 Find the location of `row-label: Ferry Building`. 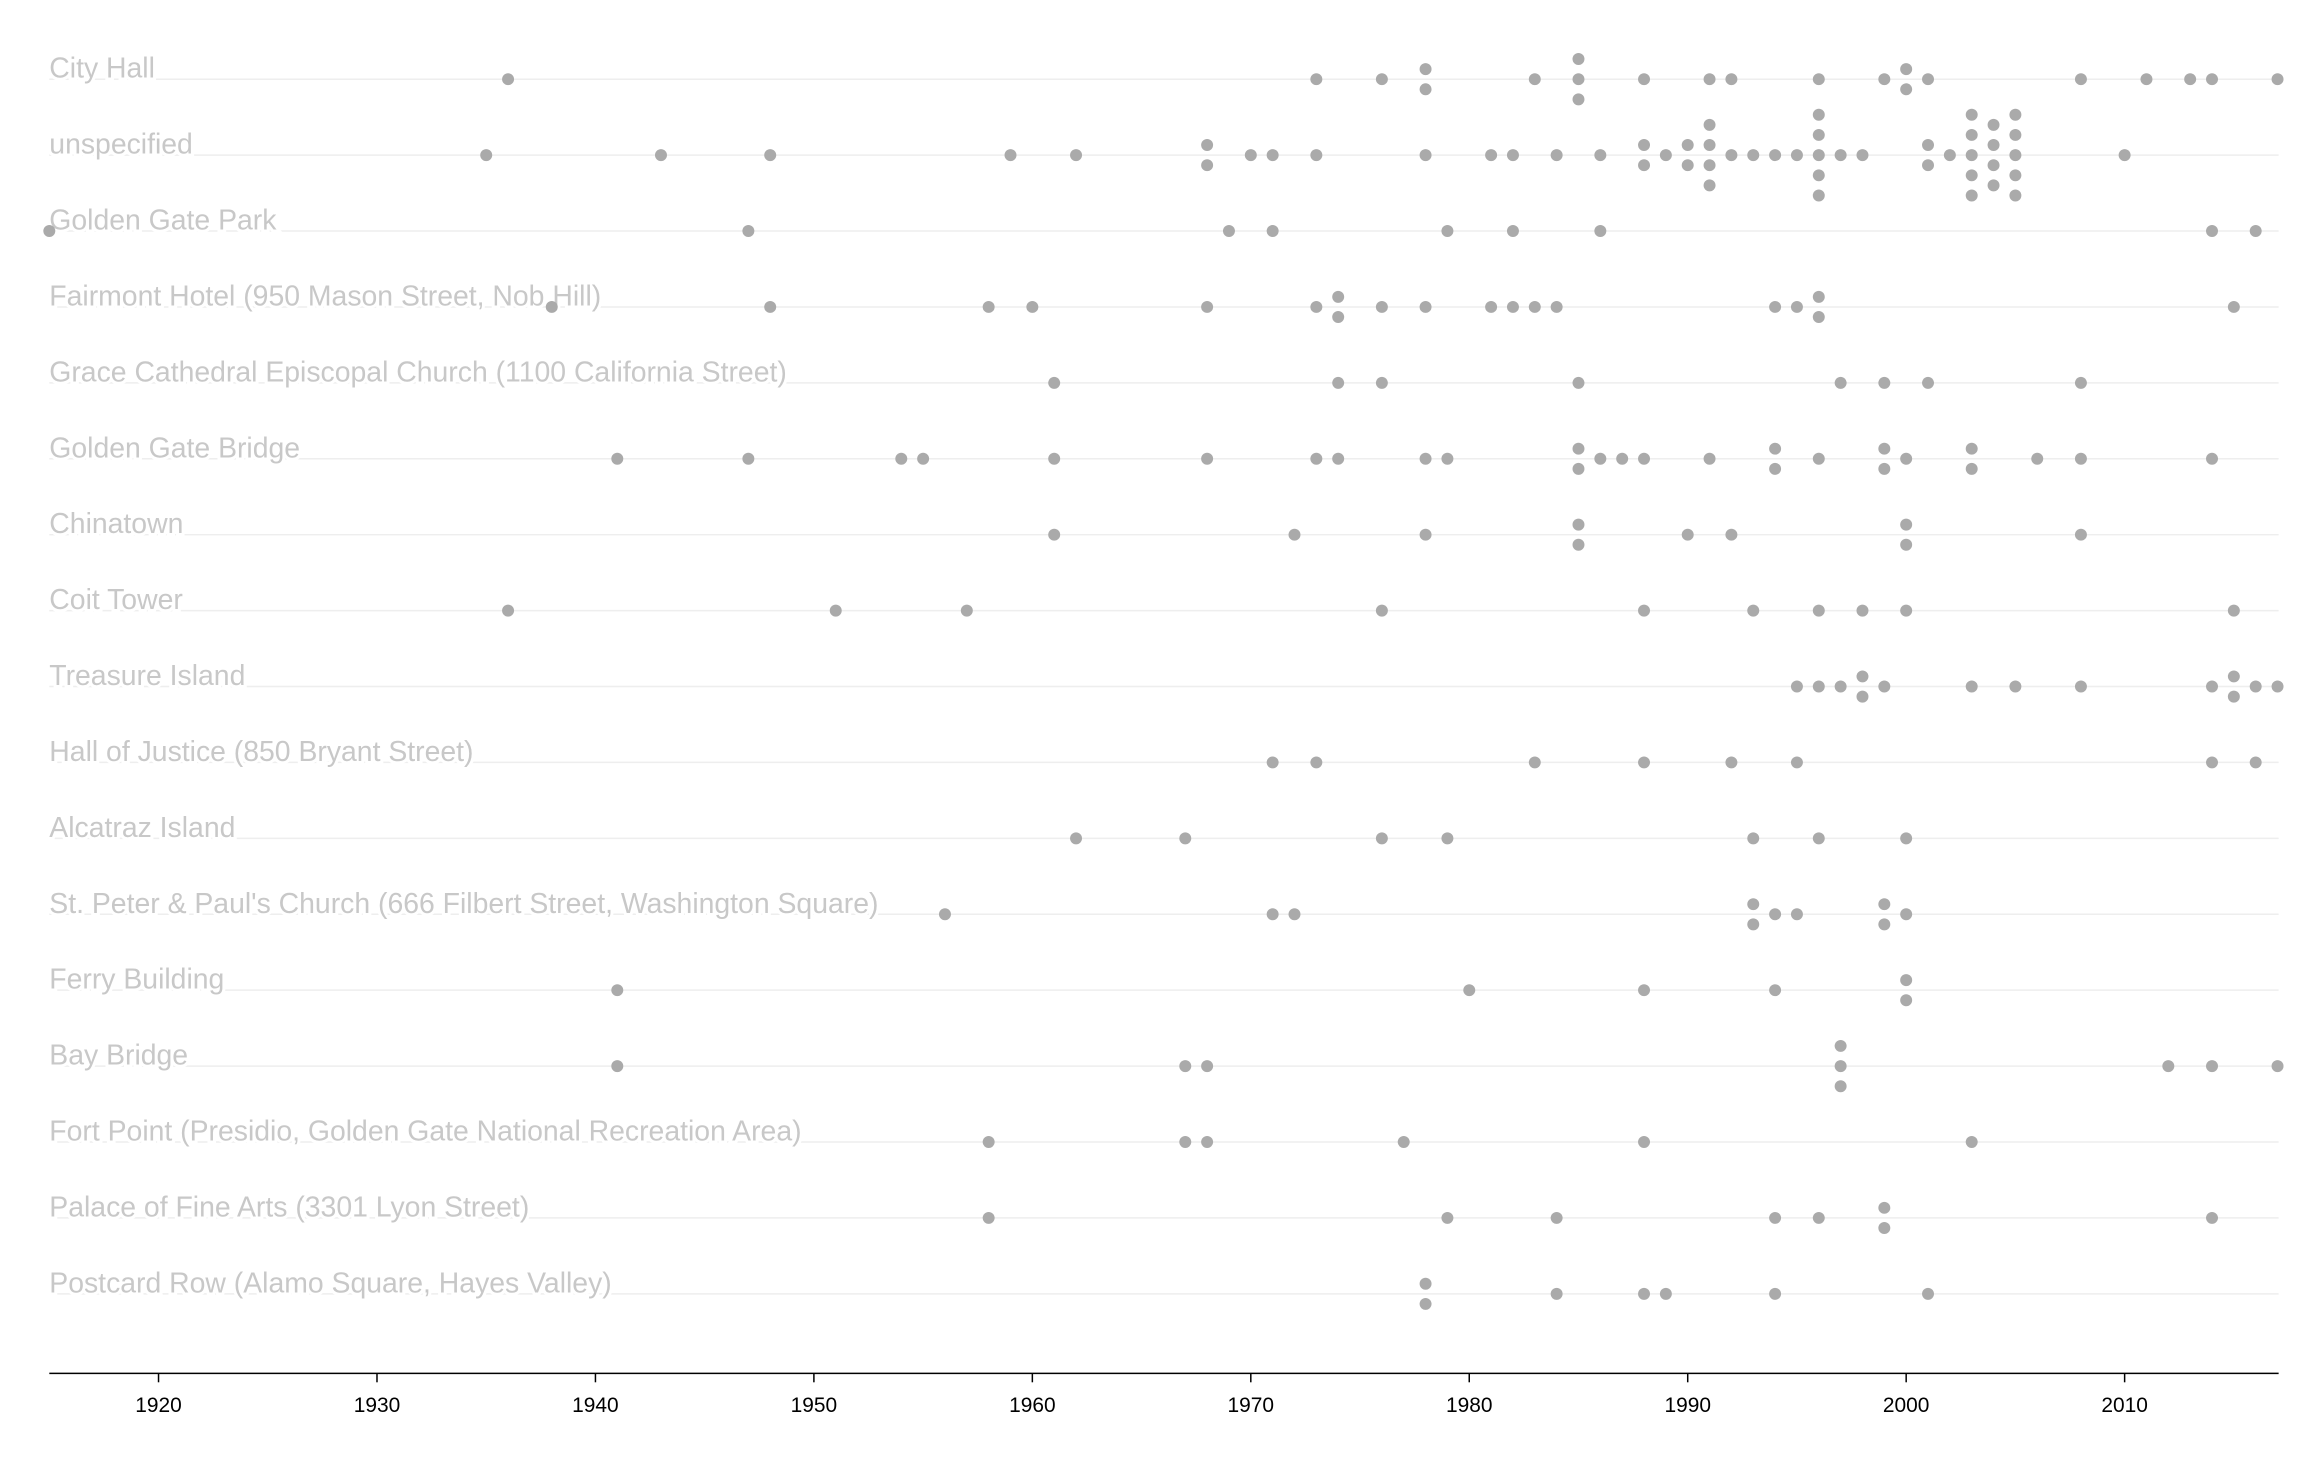

row-label: Ferry Building is located at coordinates (136, 980).